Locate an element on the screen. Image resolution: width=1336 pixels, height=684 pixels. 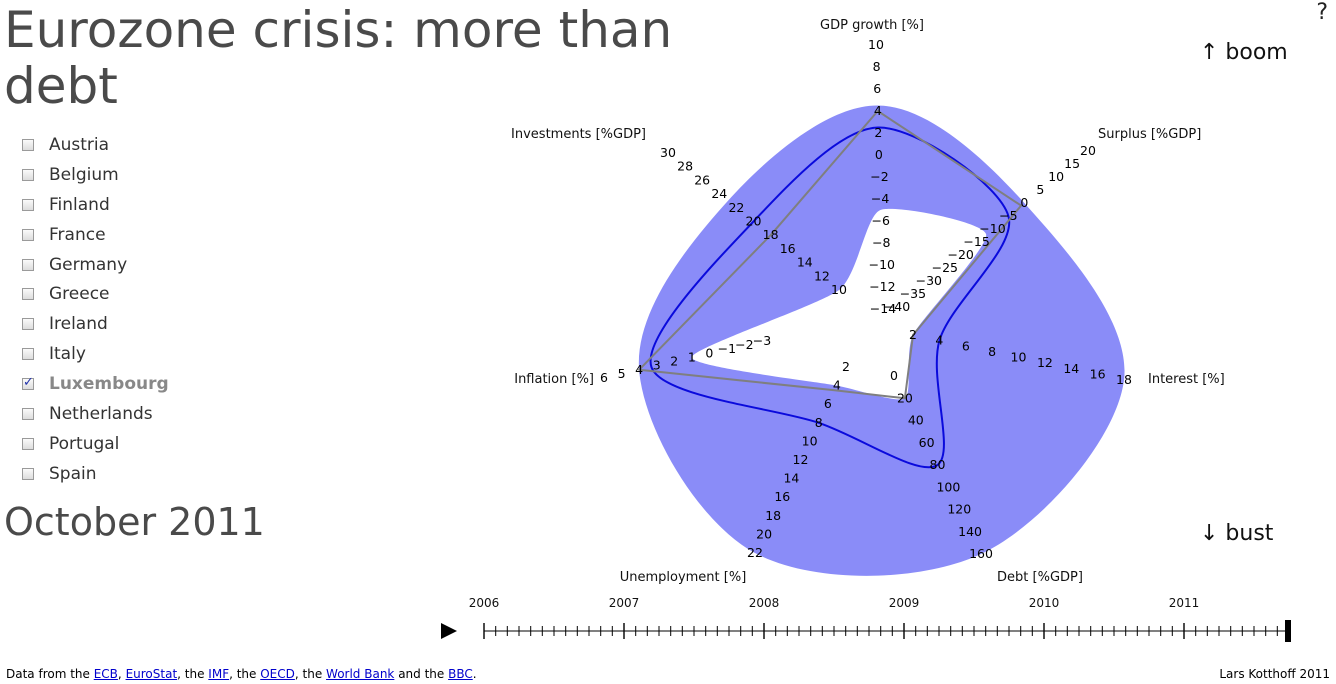
axis-tick-label: 160 is located at coordinates (981, 553).